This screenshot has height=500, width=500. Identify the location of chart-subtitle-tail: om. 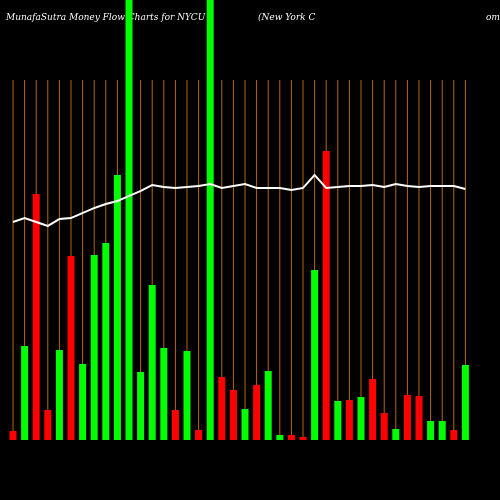
(493, 18).